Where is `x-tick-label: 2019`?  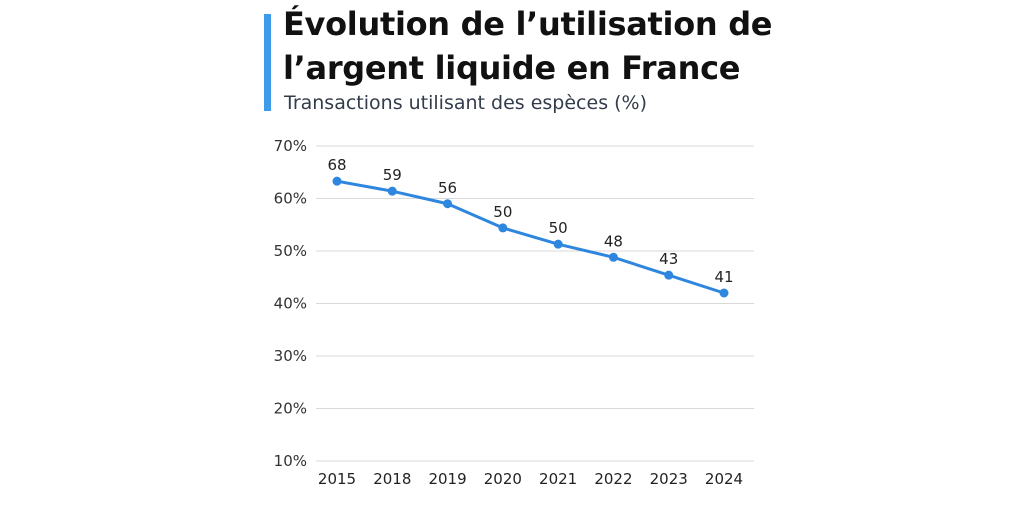 x-tick-label: 2019 is located at coordinates (447, 479).